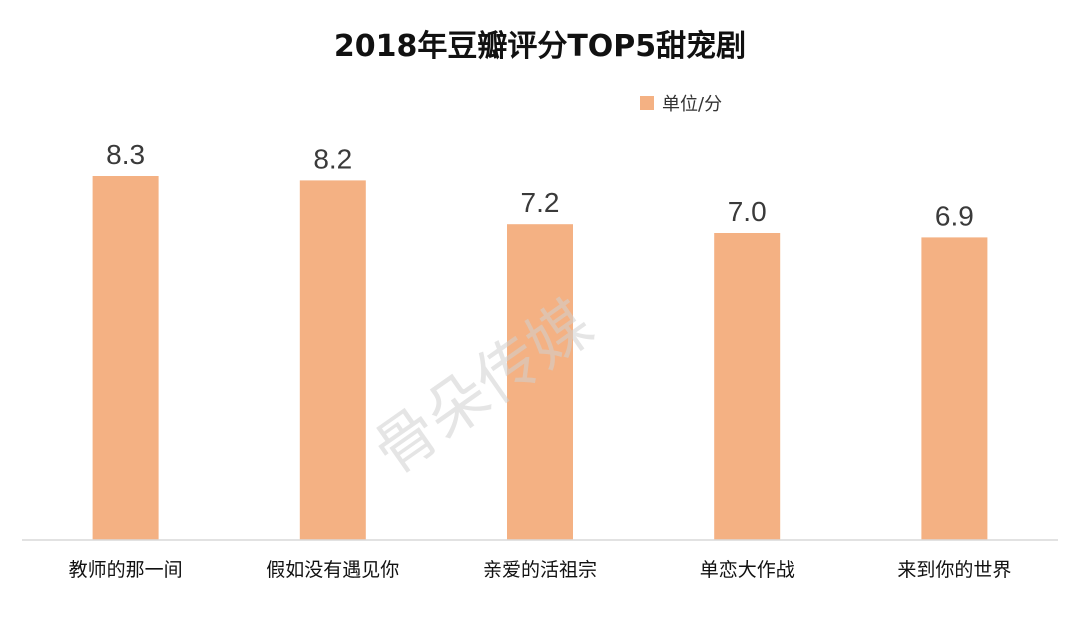  Describe the element at coordinates (332, 570) in the screenshot. I see `category-label-2: 假如没有遇见你` at that location.